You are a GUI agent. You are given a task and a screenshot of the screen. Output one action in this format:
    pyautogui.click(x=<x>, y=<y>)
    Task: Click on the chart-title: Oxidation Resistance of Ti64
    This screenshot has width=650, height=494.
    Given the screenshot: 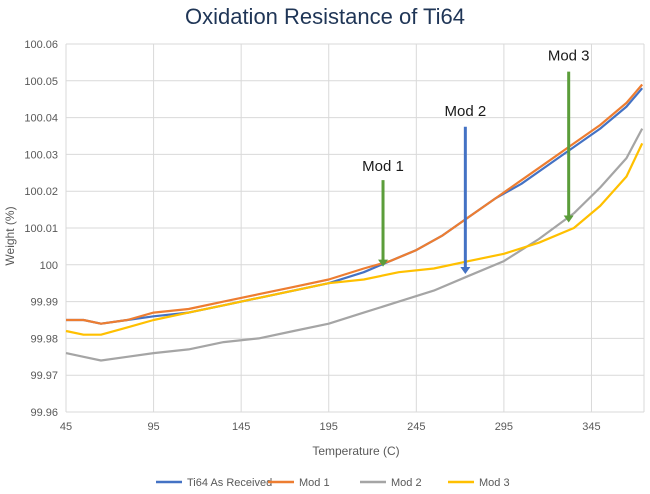 What is the action you would take?
    pyautogui.click(x=325, y=16)
    